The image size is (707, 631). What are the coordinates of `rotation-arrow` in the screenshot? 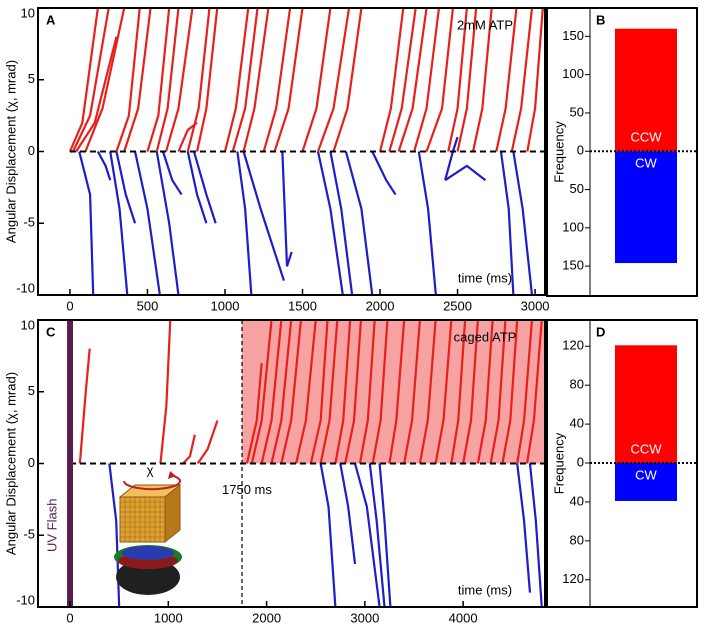 It's located at (151, 482).